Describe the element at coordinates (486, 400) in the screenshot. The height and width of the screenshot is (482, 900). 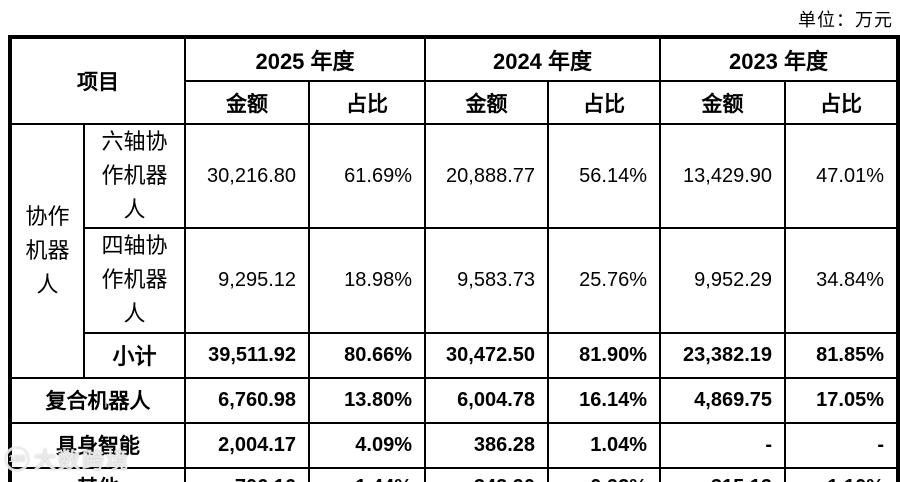
I see `cell-amount-2024: 6,004.78` at that location.